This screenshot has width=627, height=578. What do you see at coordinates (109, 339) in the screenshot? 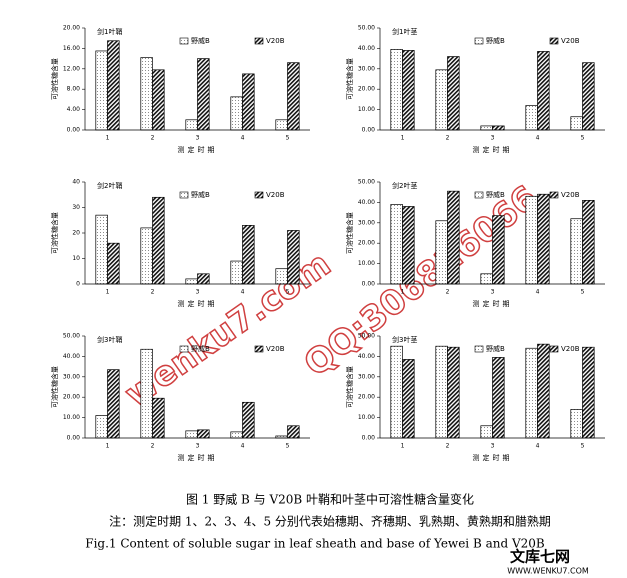
I see `chart-title: 剑3叶鞘` at bounding box center [109, 339].